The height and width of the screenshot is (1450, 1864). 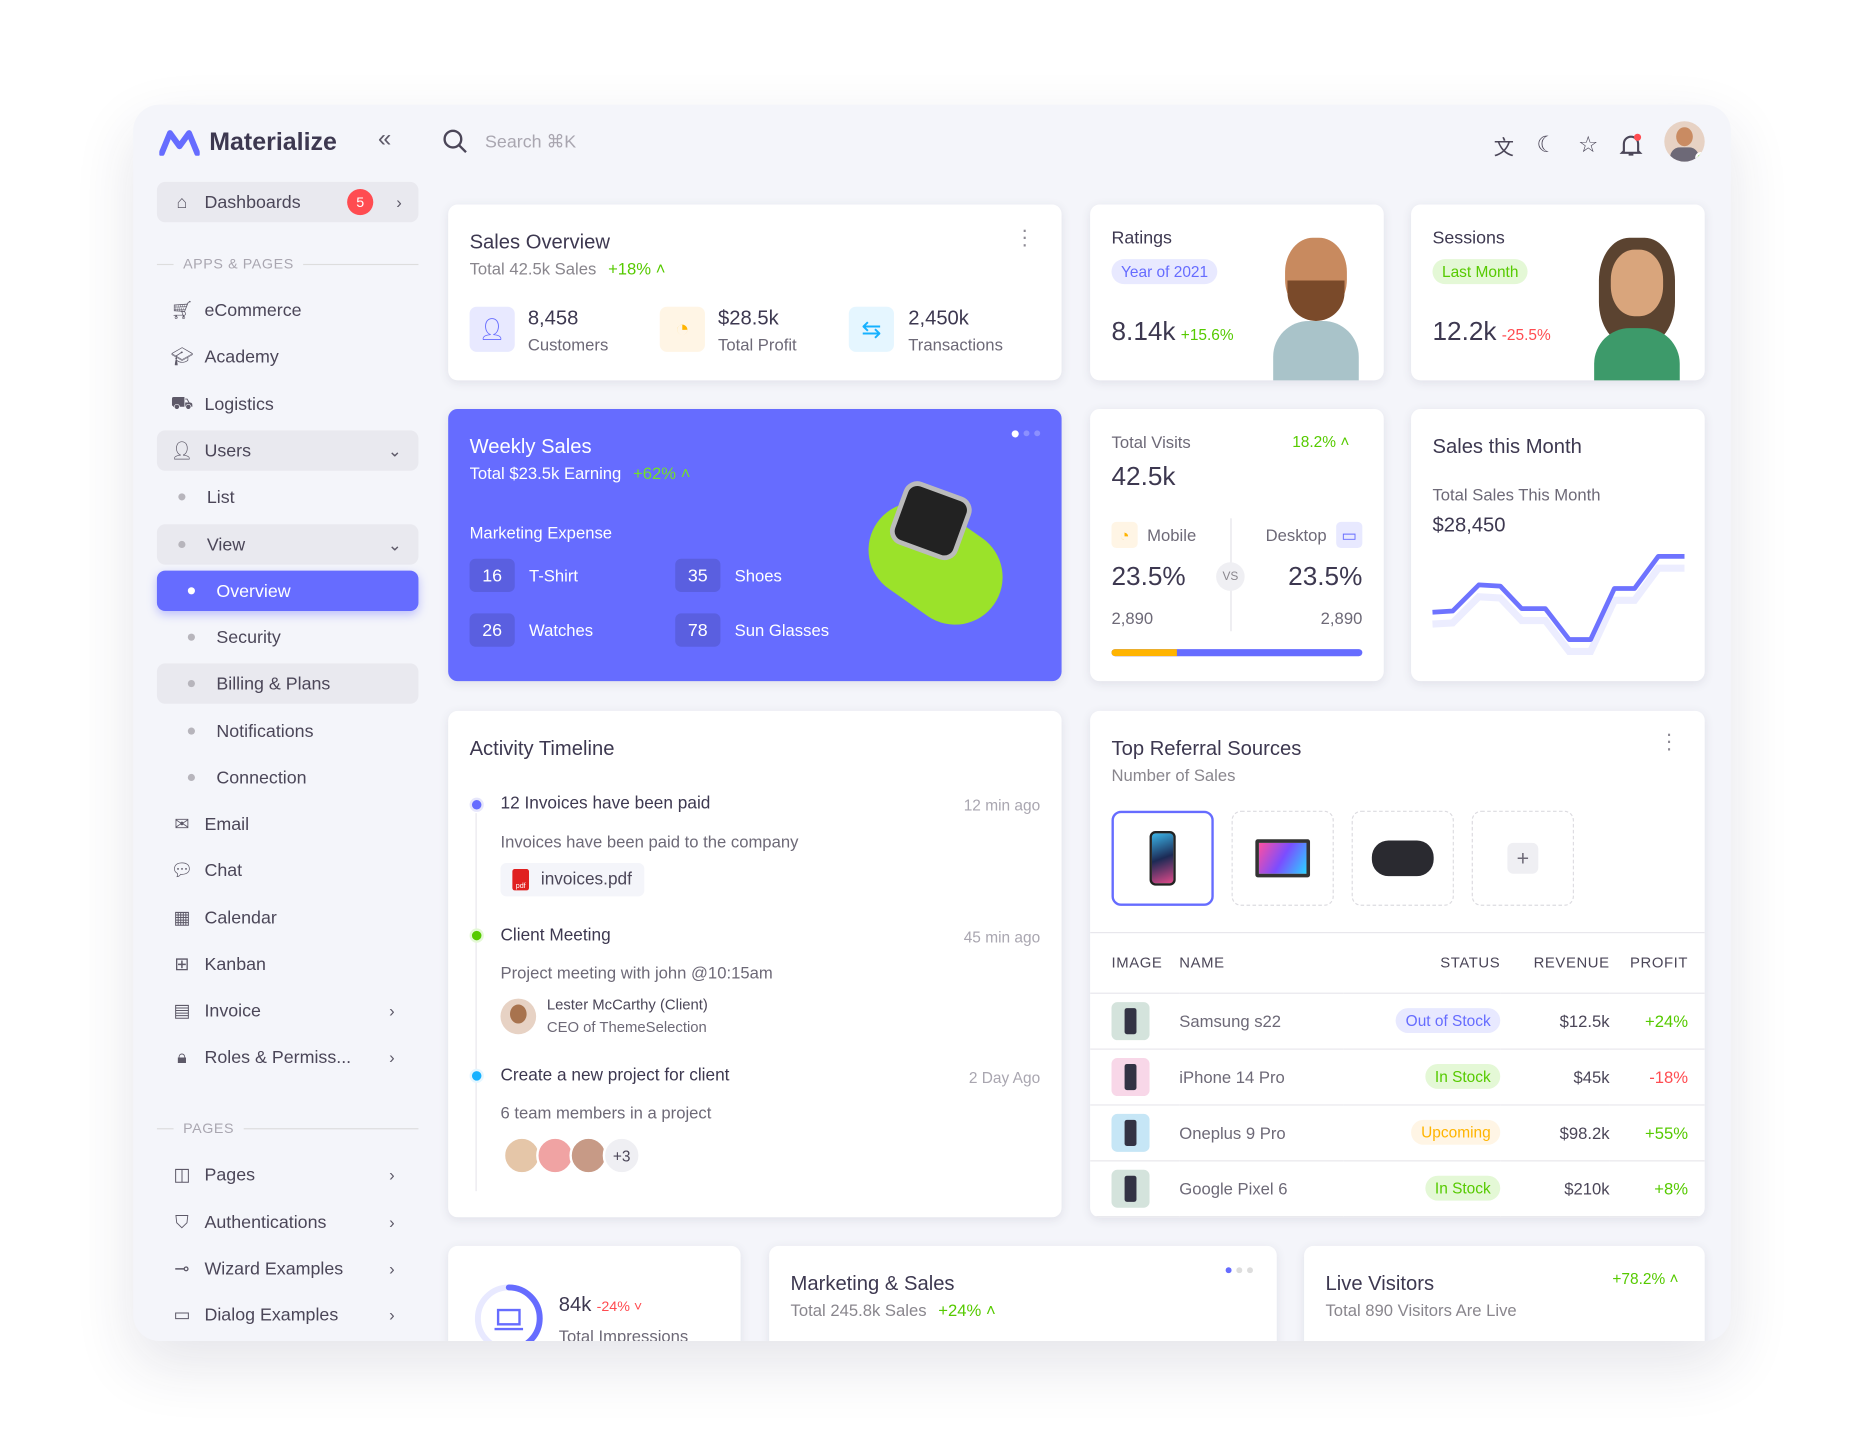 What do you see at coordinates (261, 777) in the screenshot?
I see `sidebar-item-label: Connection` at bounding box center [261, 777].